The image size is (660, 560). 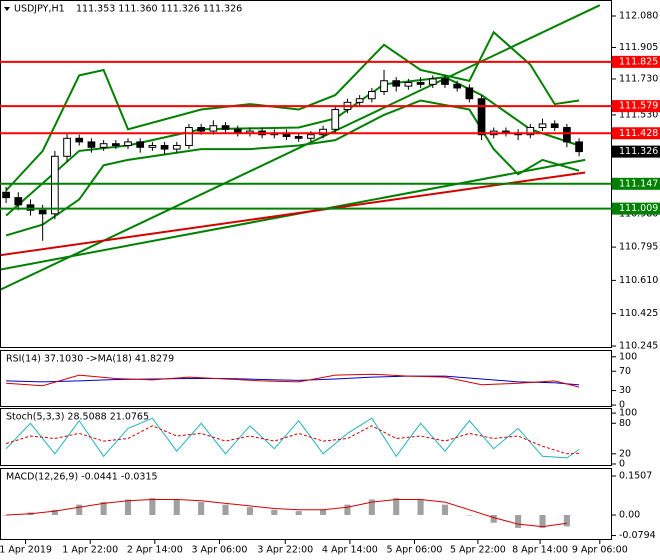 I want to click on signal-line, so click(x=286, y=513).